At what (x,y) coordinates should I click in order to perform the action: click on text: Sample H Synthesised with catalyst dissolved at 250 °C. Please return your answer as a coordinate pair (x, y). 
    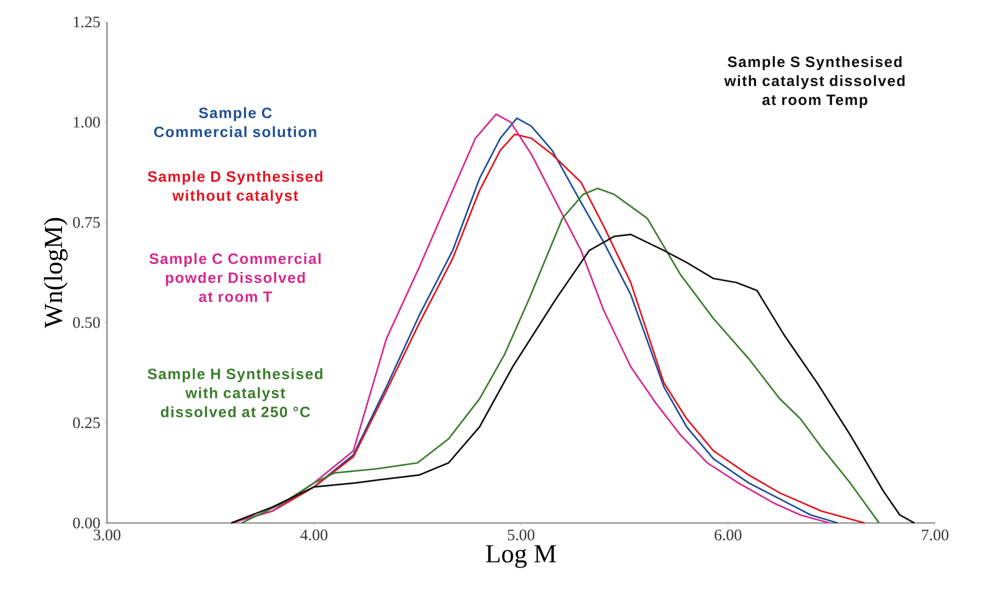
    Looking at the image, I should click on (235, 393).